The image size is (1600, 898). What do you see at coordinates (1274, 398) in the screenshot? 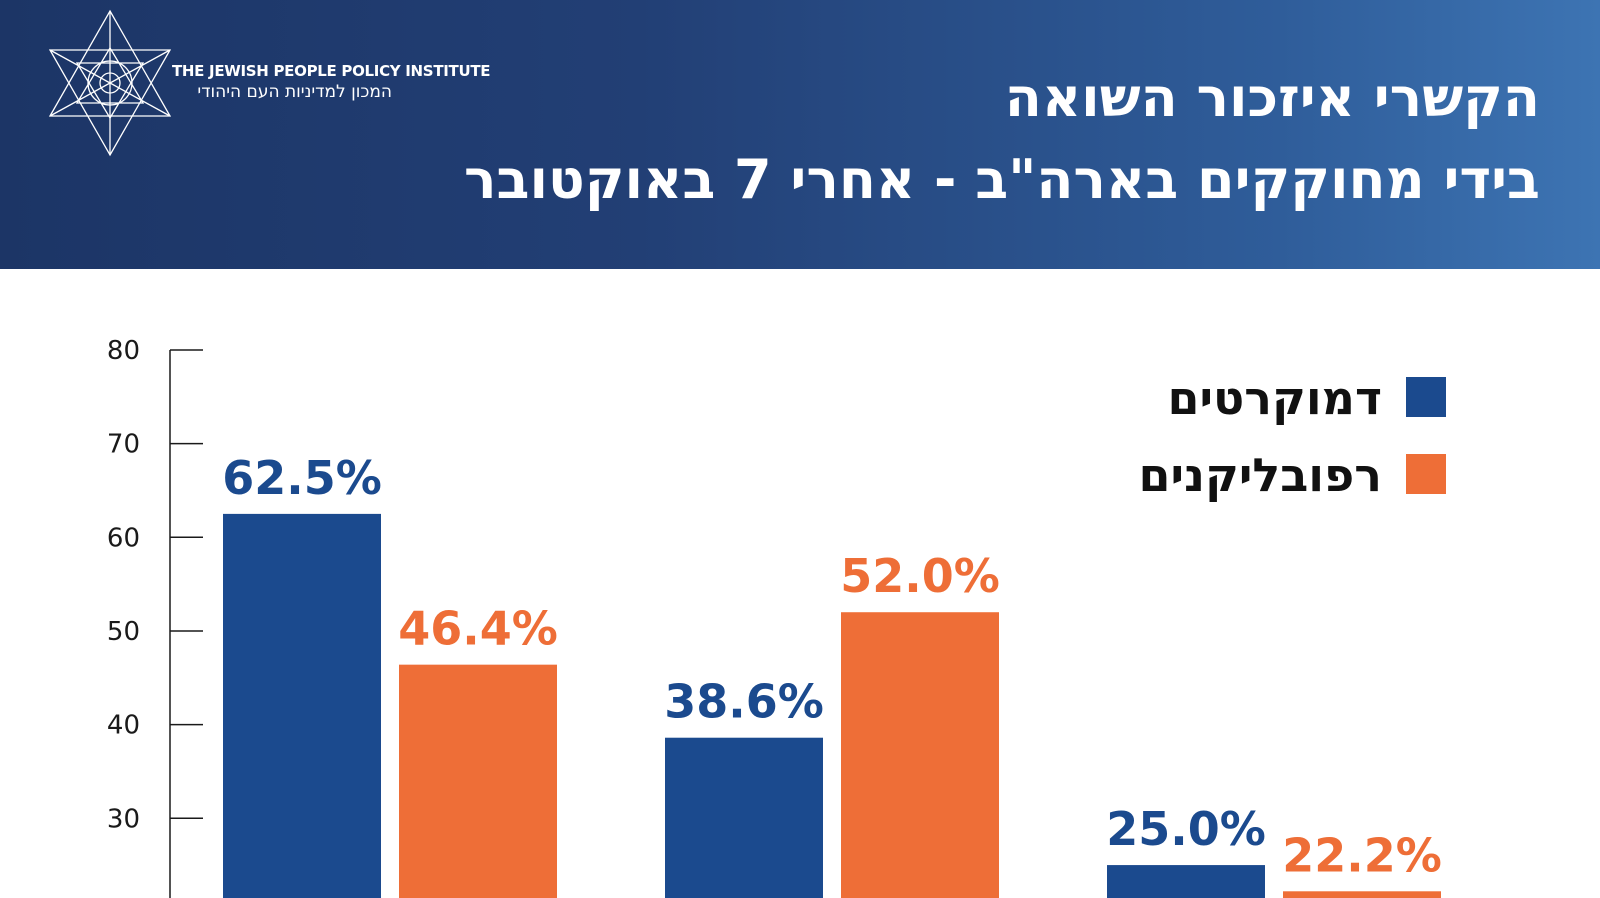
I see `legend-label-democrats: דמוקרטים` at bounding box center [1274, 398].